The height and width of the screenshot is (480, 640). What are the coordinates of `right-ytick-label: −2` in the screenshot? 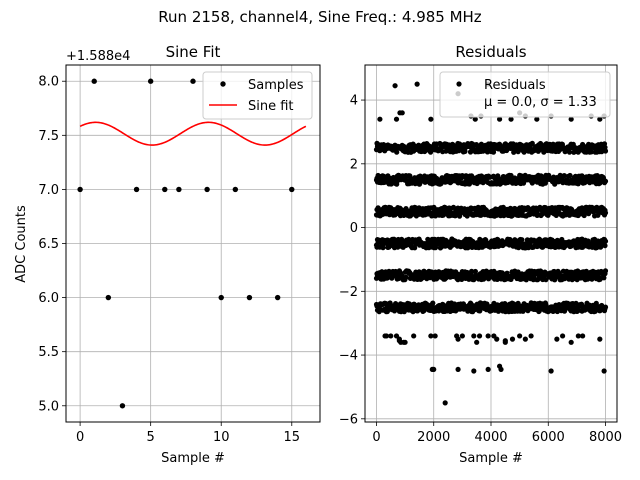 It's located at (348, 292).